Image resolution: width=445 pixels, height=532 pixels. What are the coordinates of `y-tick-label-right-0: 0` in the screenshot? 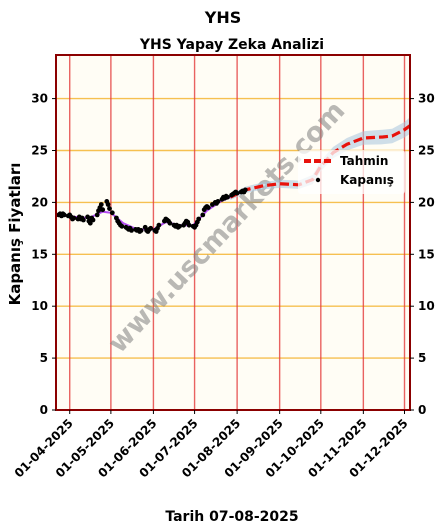 It's located at (422, 410).